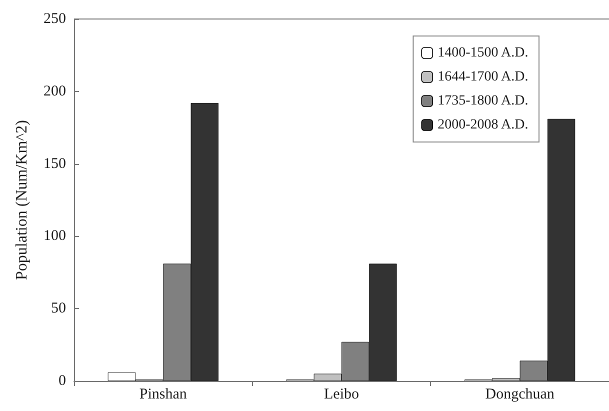  What do you see at coordinates (62, 381) in the screenshot?
I see `y-tick-label: 0` at bounding box center [62, 381].